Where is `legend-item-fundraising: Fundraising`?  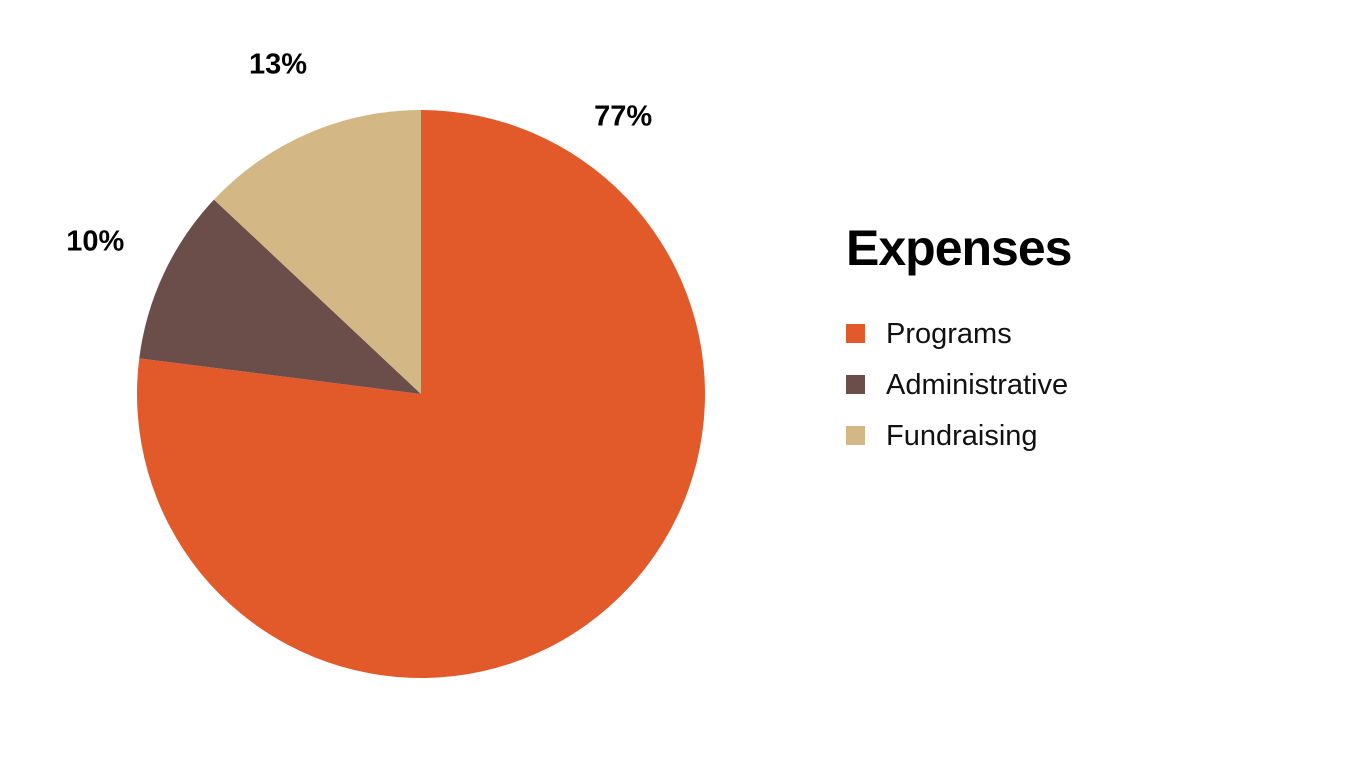 legend-item-fundraising: Fundraising is located at coordinates (958, 435).